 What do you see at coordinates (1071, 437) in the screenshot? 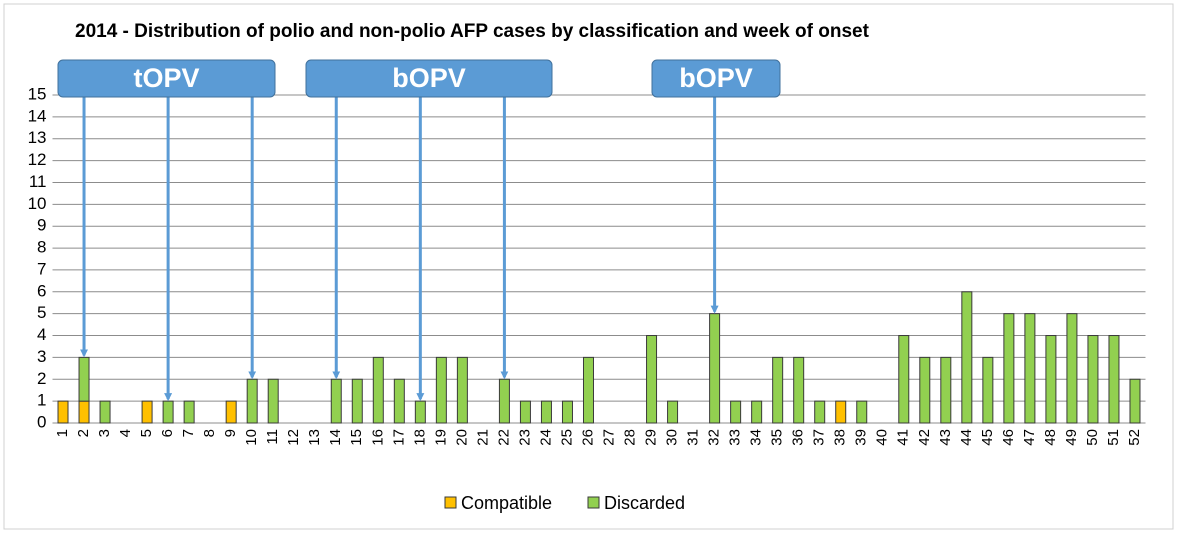
I see `x-tick-label: 49` at bounding box center [1071, 437].